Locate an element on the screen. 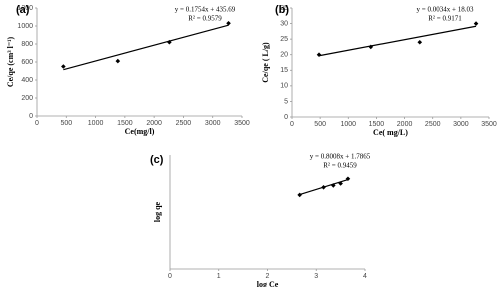  y-tick-label: 10 is located at coordinates (284, 86).